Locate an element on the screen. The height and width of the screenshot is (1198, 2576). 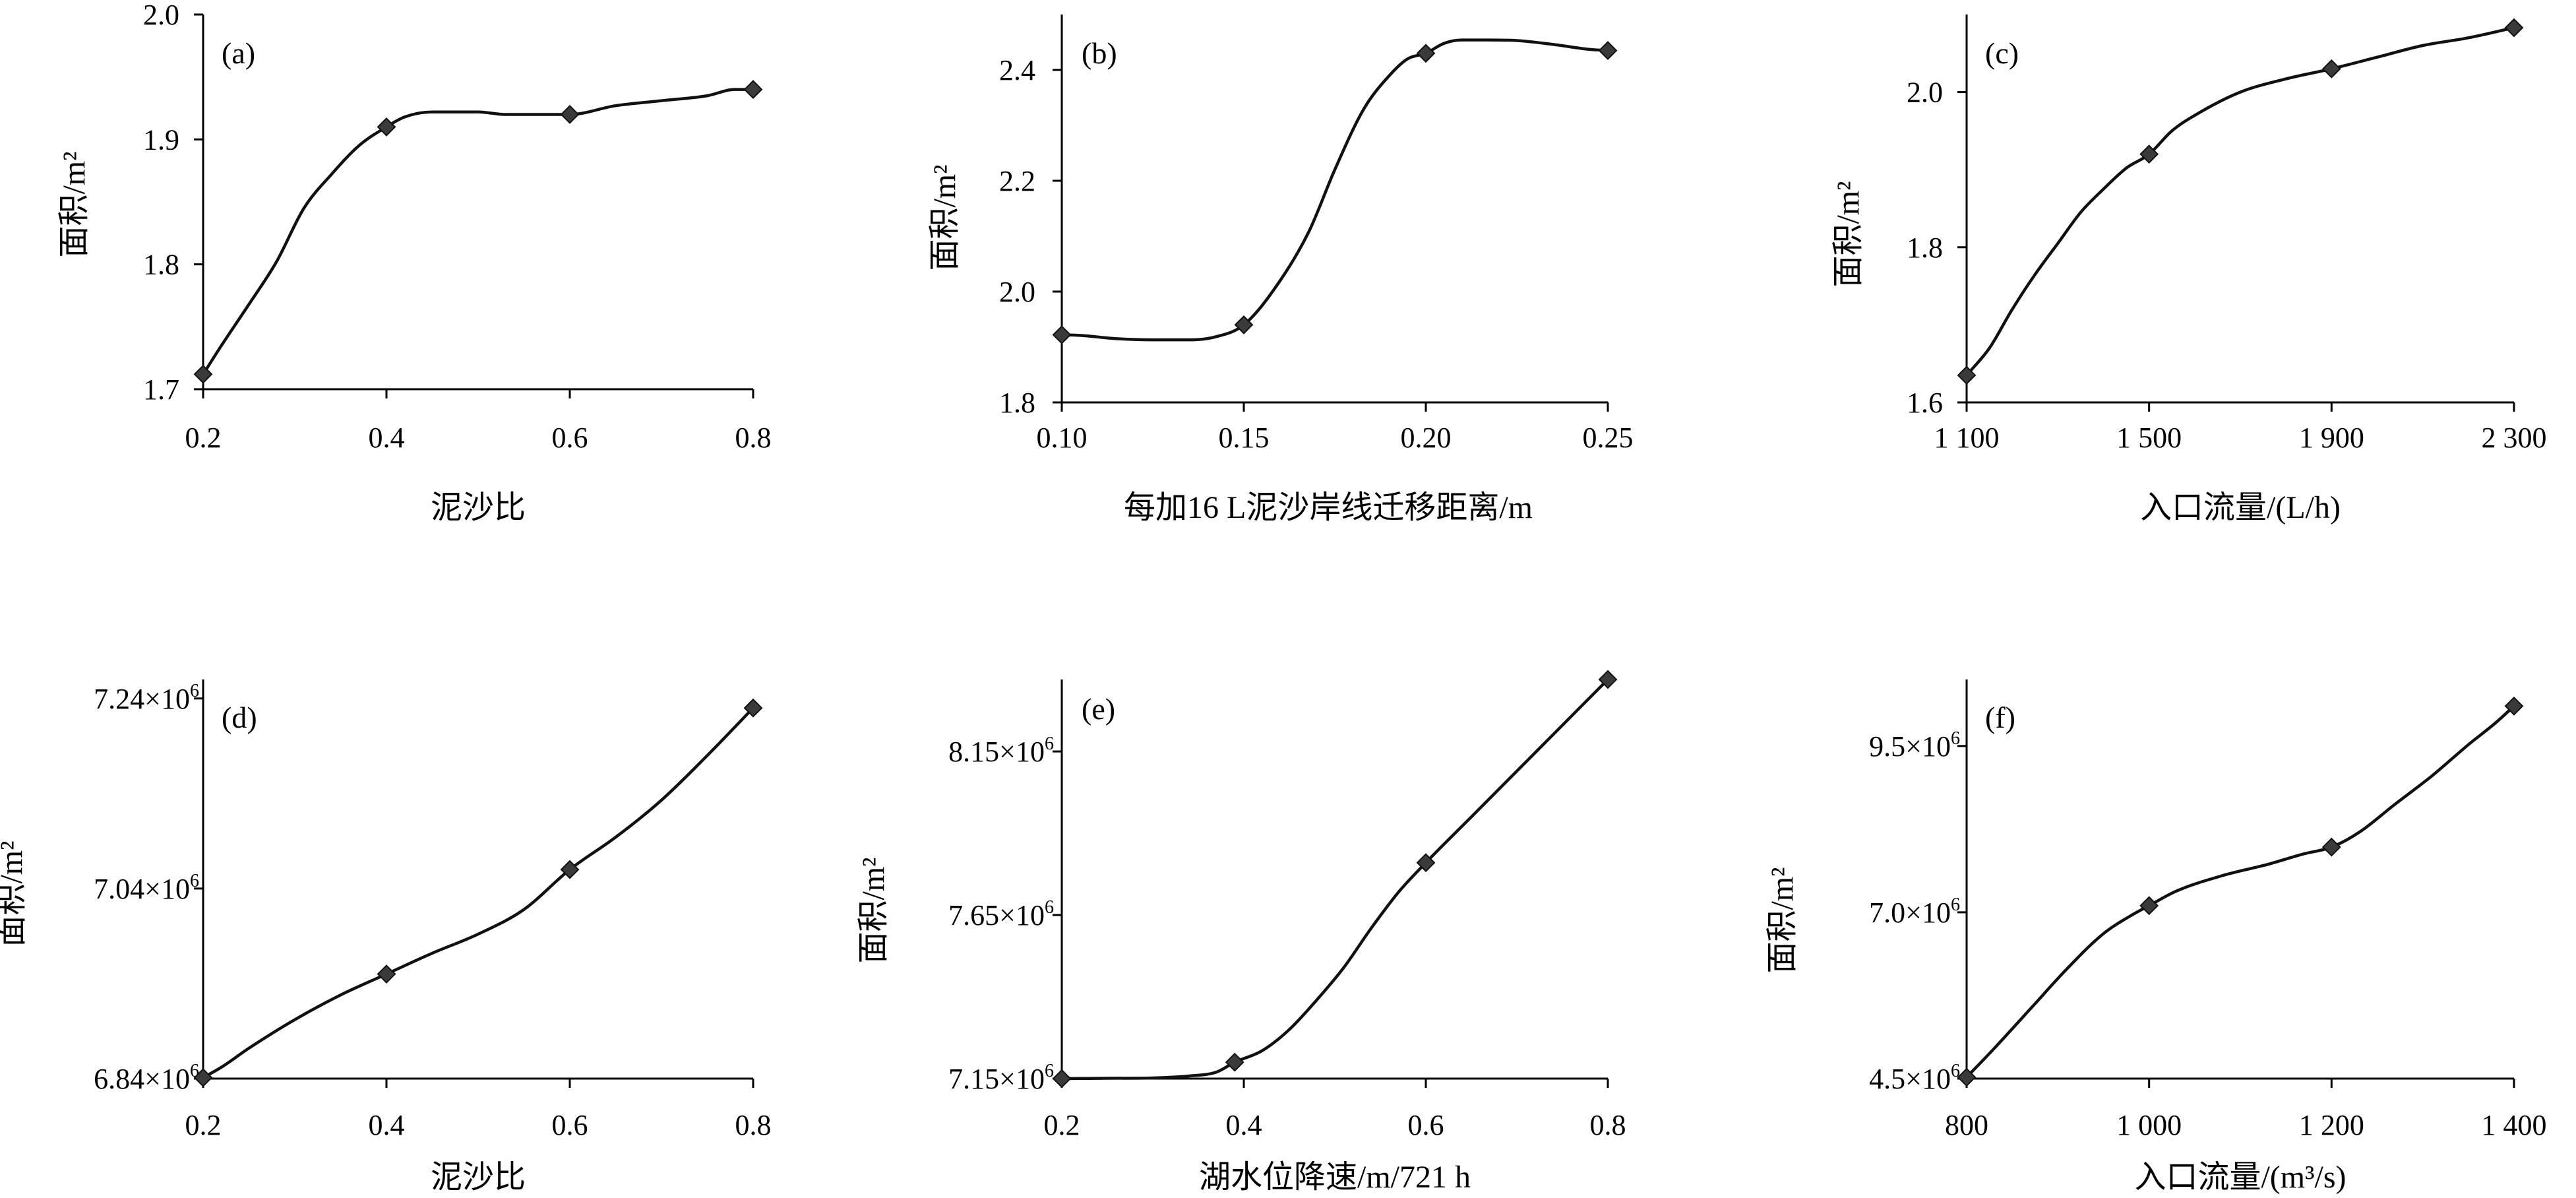
y-tick-label: 1.7 is located at coordinates (161, 389).